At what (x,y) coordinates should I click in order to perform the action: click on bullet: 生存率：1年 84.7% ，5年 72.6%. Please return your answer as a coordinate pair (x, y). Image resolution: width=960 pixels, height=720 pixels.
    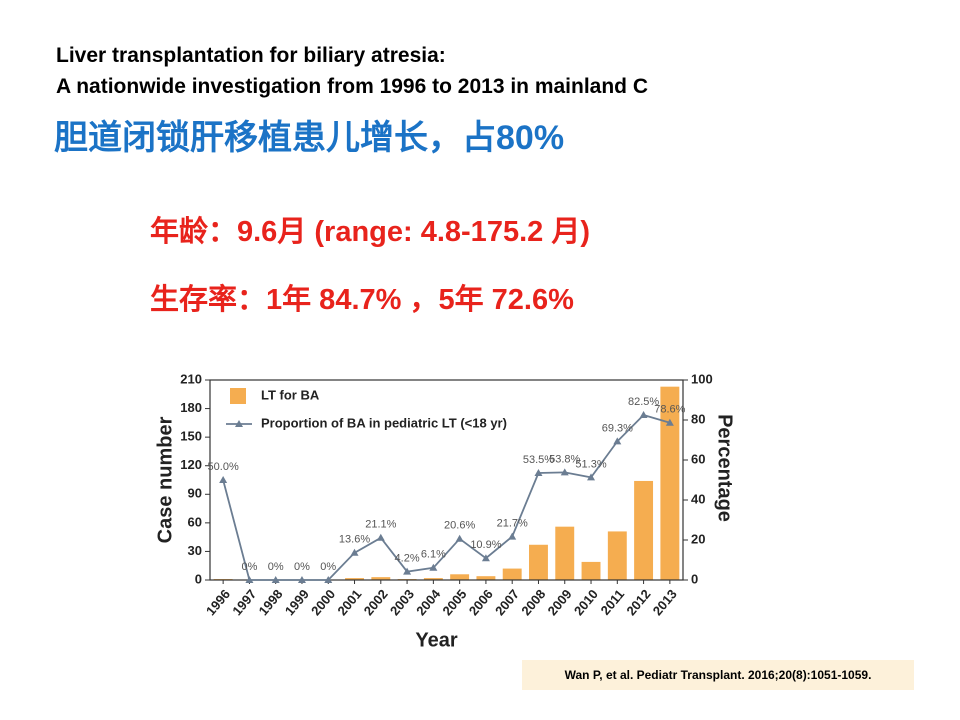
    Looking at the image, I should click on (362, 300).